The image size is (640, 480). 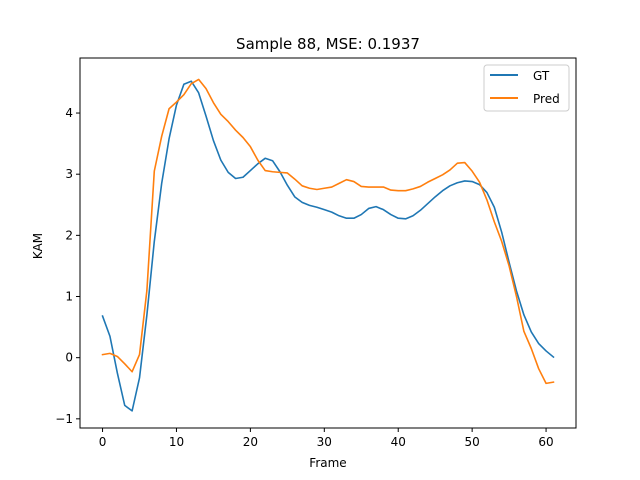 I want to click on y-tick-label: −1, so click(x=64, y=419).